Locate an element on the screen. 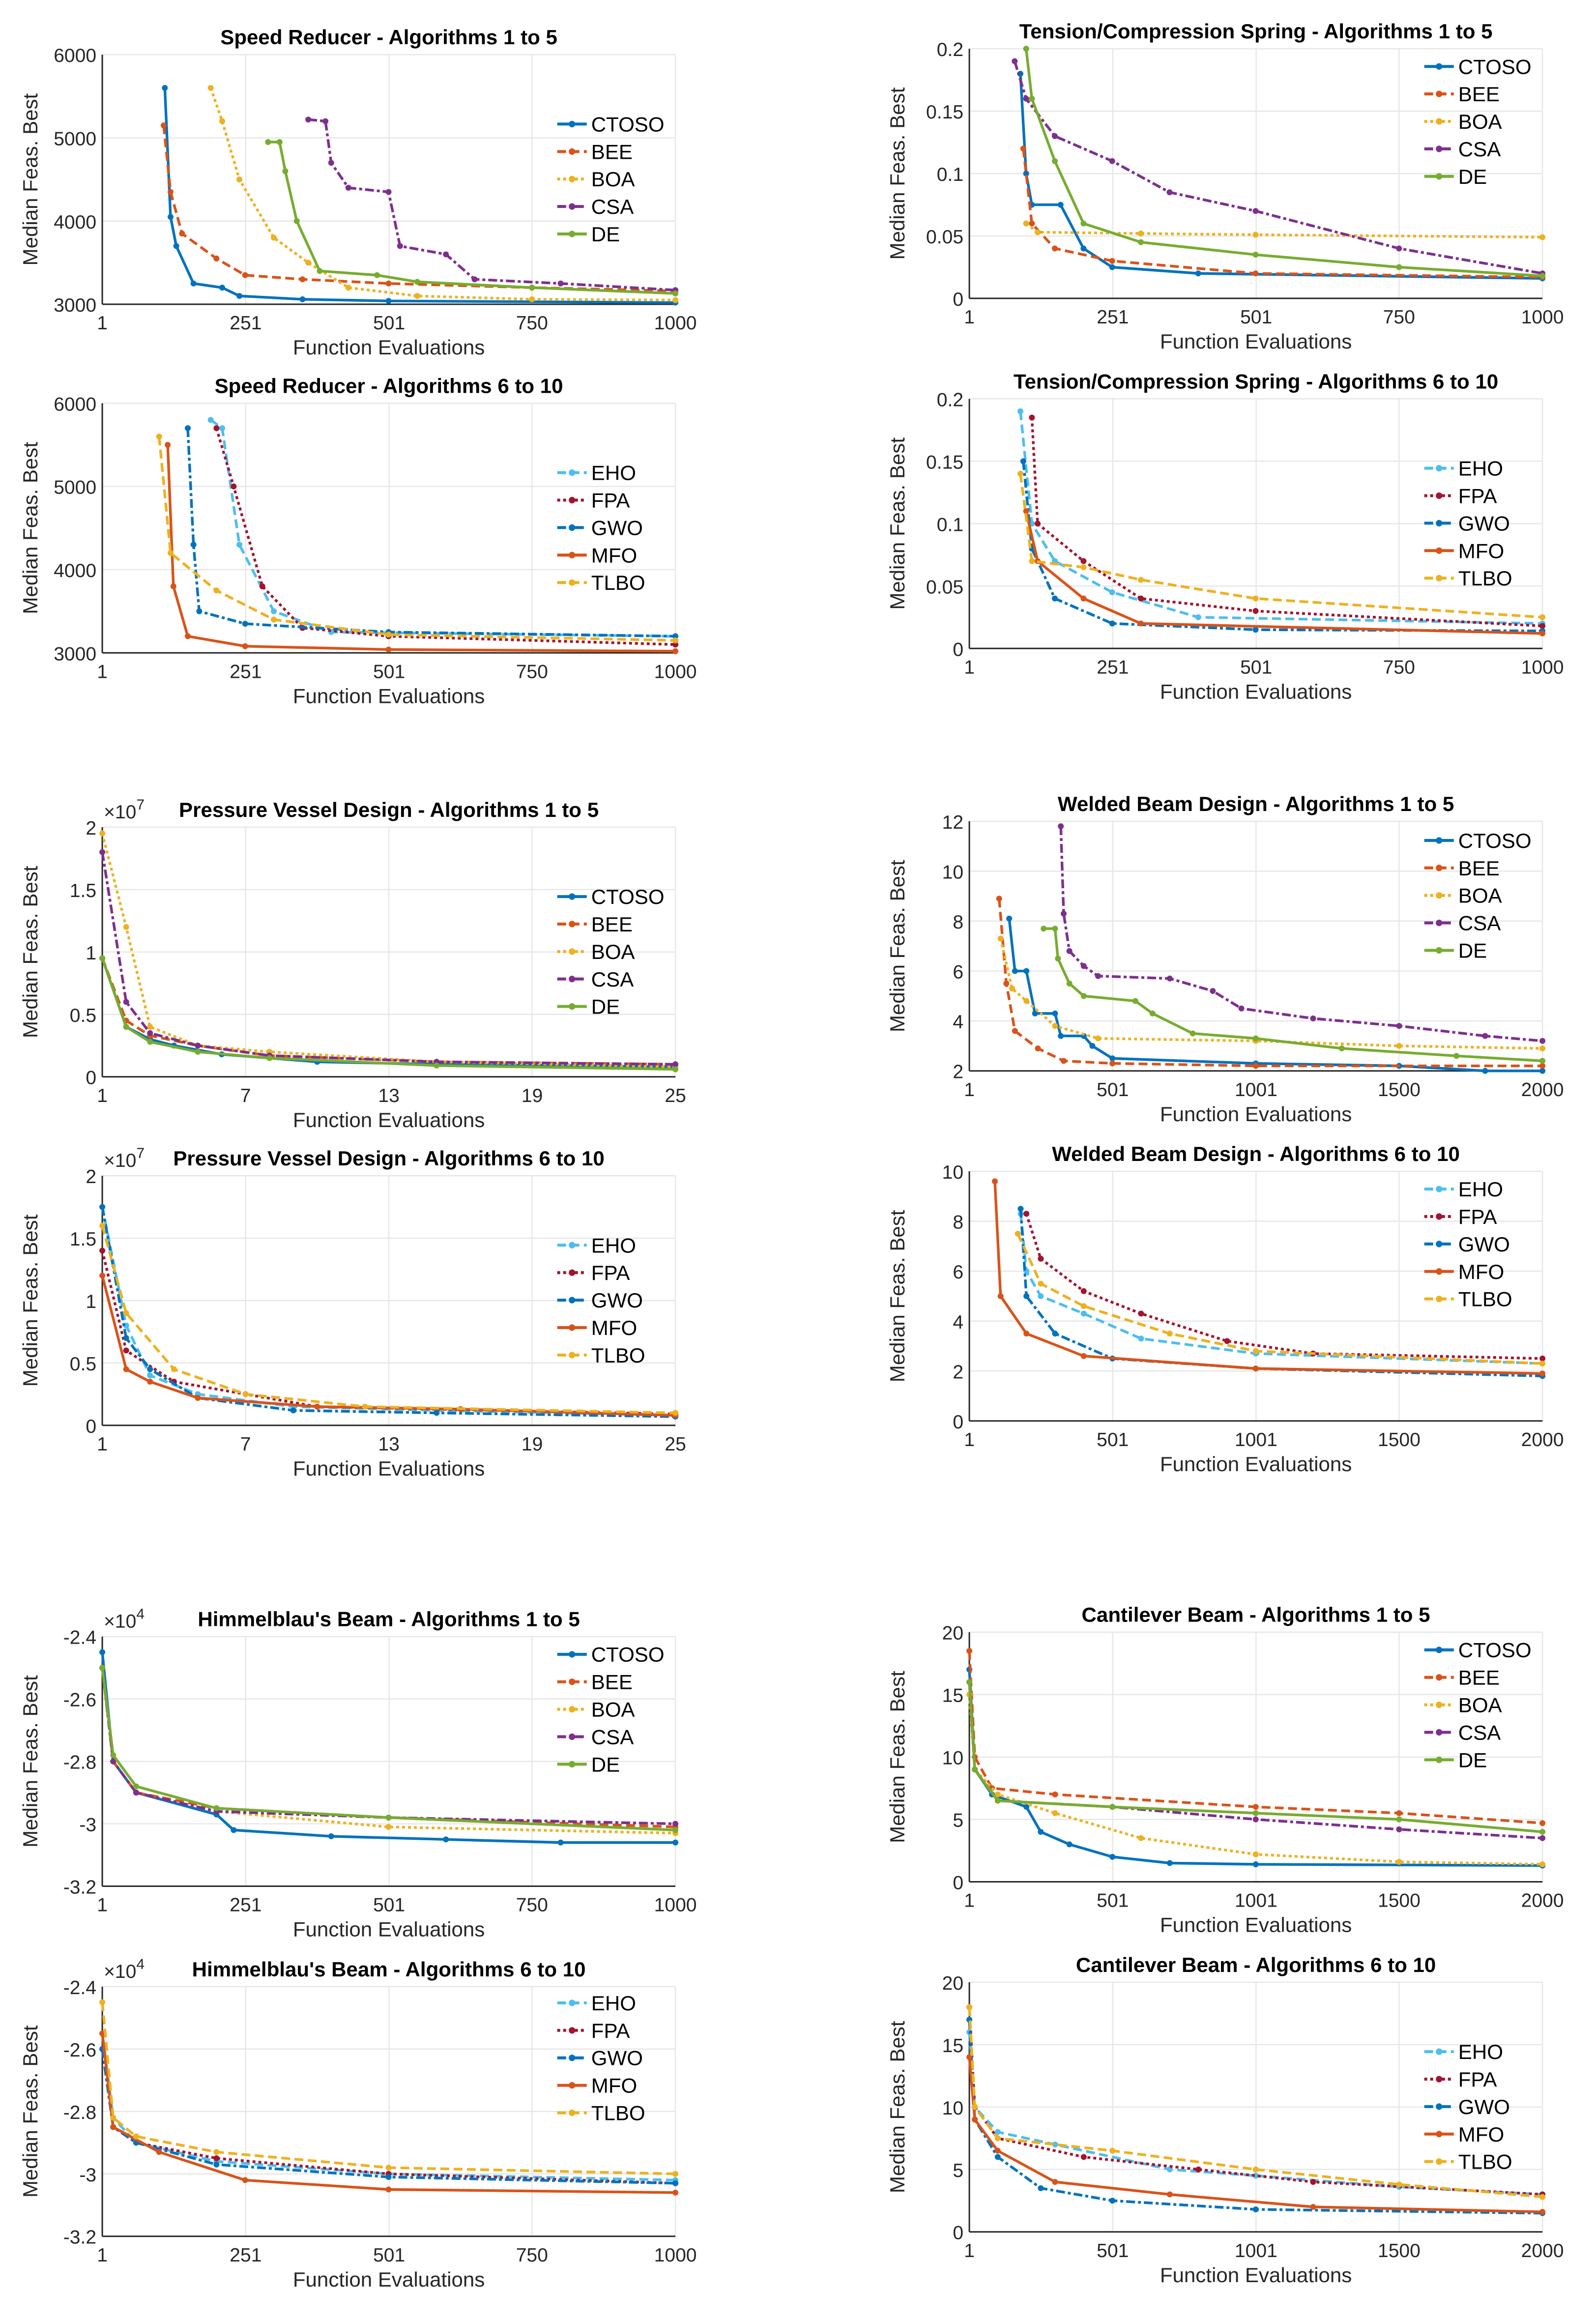 This screenshot has width=1596, height=2319. x-tick-label: 750 is located at coordinates (532, 323).